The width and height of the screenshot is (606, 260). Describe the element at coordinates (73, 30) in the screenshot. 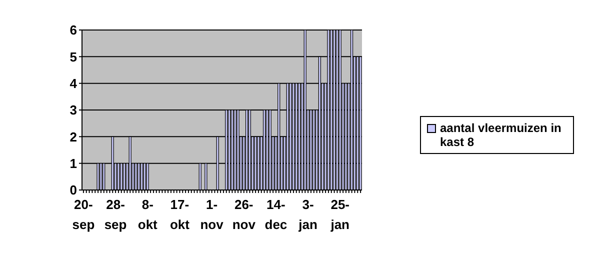

I see `y-tick-label: 6` at that location.